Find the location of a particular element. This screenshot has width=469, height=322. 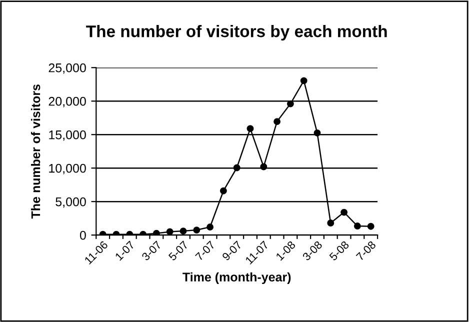

y-tick-label: 10,000 is located at coordinates (67, 169).